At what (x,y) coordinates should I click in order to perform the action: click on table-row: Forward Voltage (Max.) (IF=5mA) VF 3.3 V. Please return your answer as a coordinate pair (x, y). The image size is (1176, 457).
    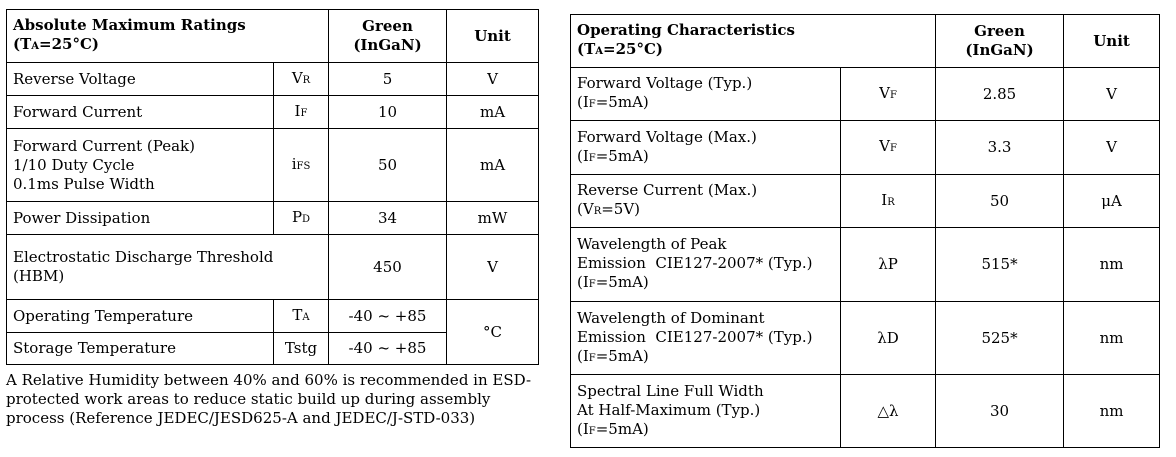
    Looking at the image, I should click on (865, 147).